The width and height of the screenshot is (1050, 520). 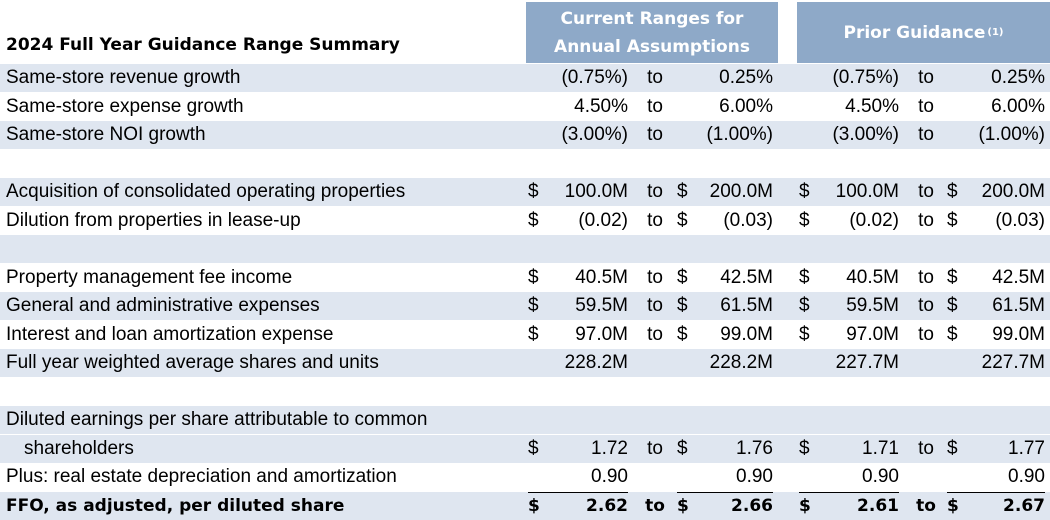 What do you see at coordinates (739, 134) in the screenshot?
I see `cell-c2v: (1.00%)` at bounding box center [739, 134].